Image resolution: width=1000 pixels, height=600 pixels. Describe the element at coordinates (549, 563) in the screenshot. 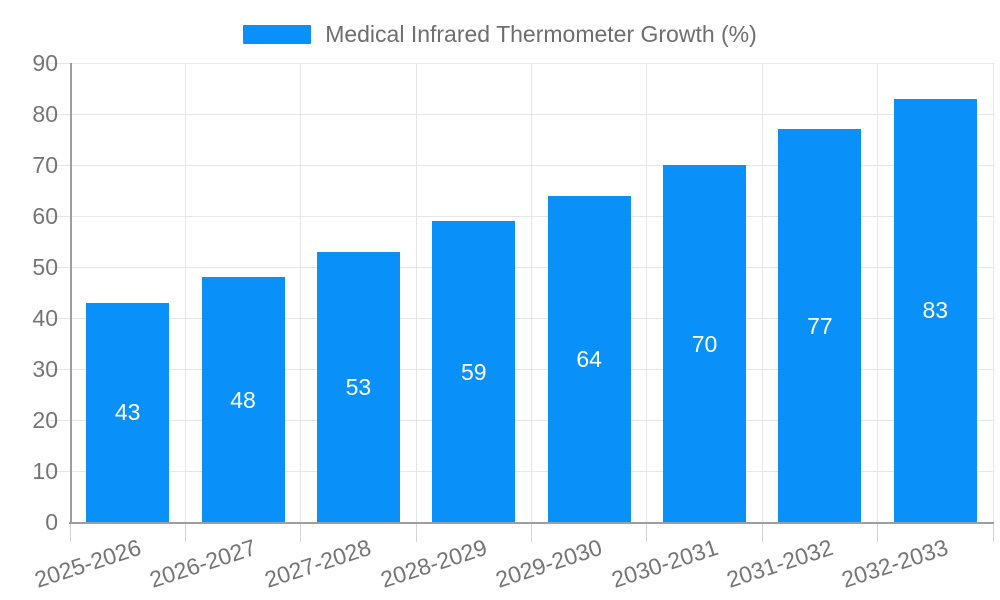

I see `x-axis-category-label: 2029-2030` at that location.